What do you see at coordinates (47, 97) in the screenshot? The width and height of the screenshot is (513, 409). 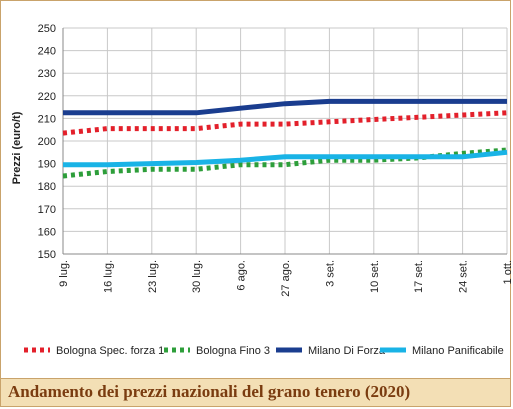 I see `y-tick-label: 220` at bounding box center [47, 97].